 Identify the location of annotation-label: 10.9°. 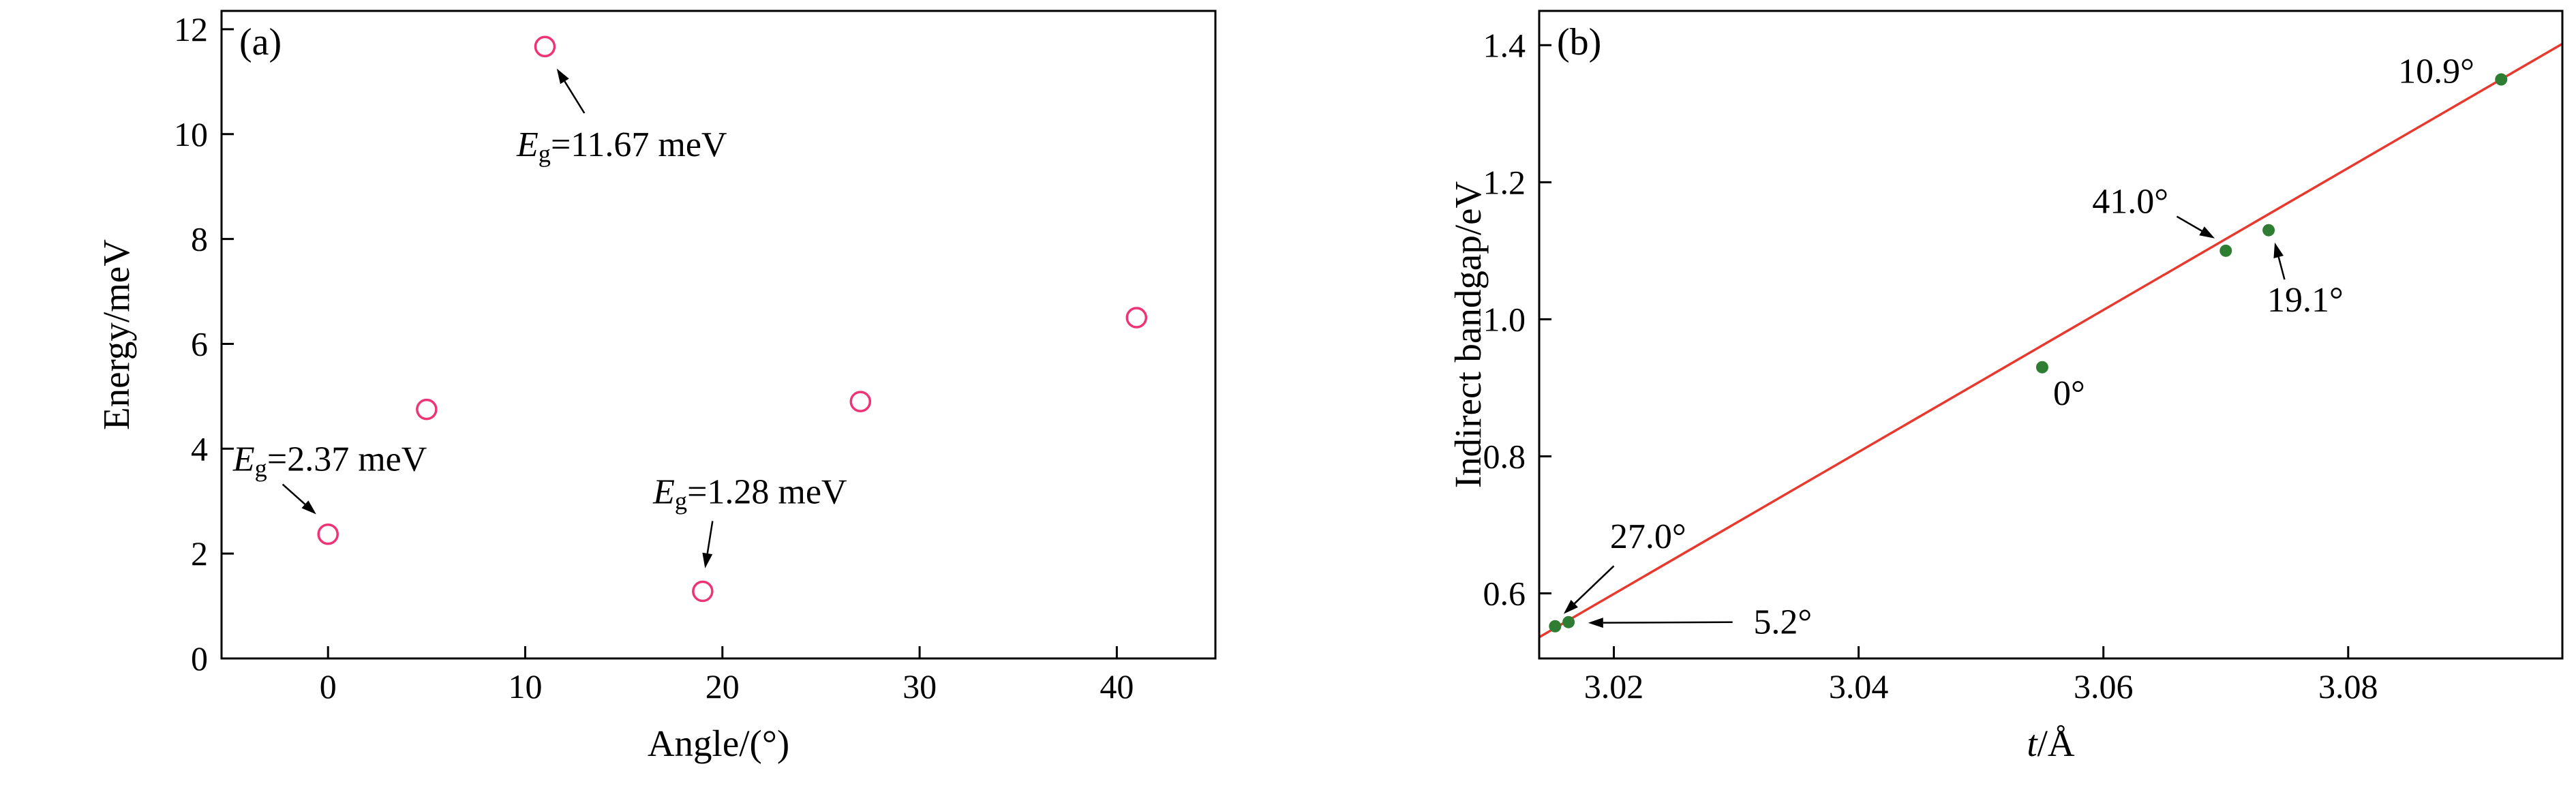
(2436, 71).